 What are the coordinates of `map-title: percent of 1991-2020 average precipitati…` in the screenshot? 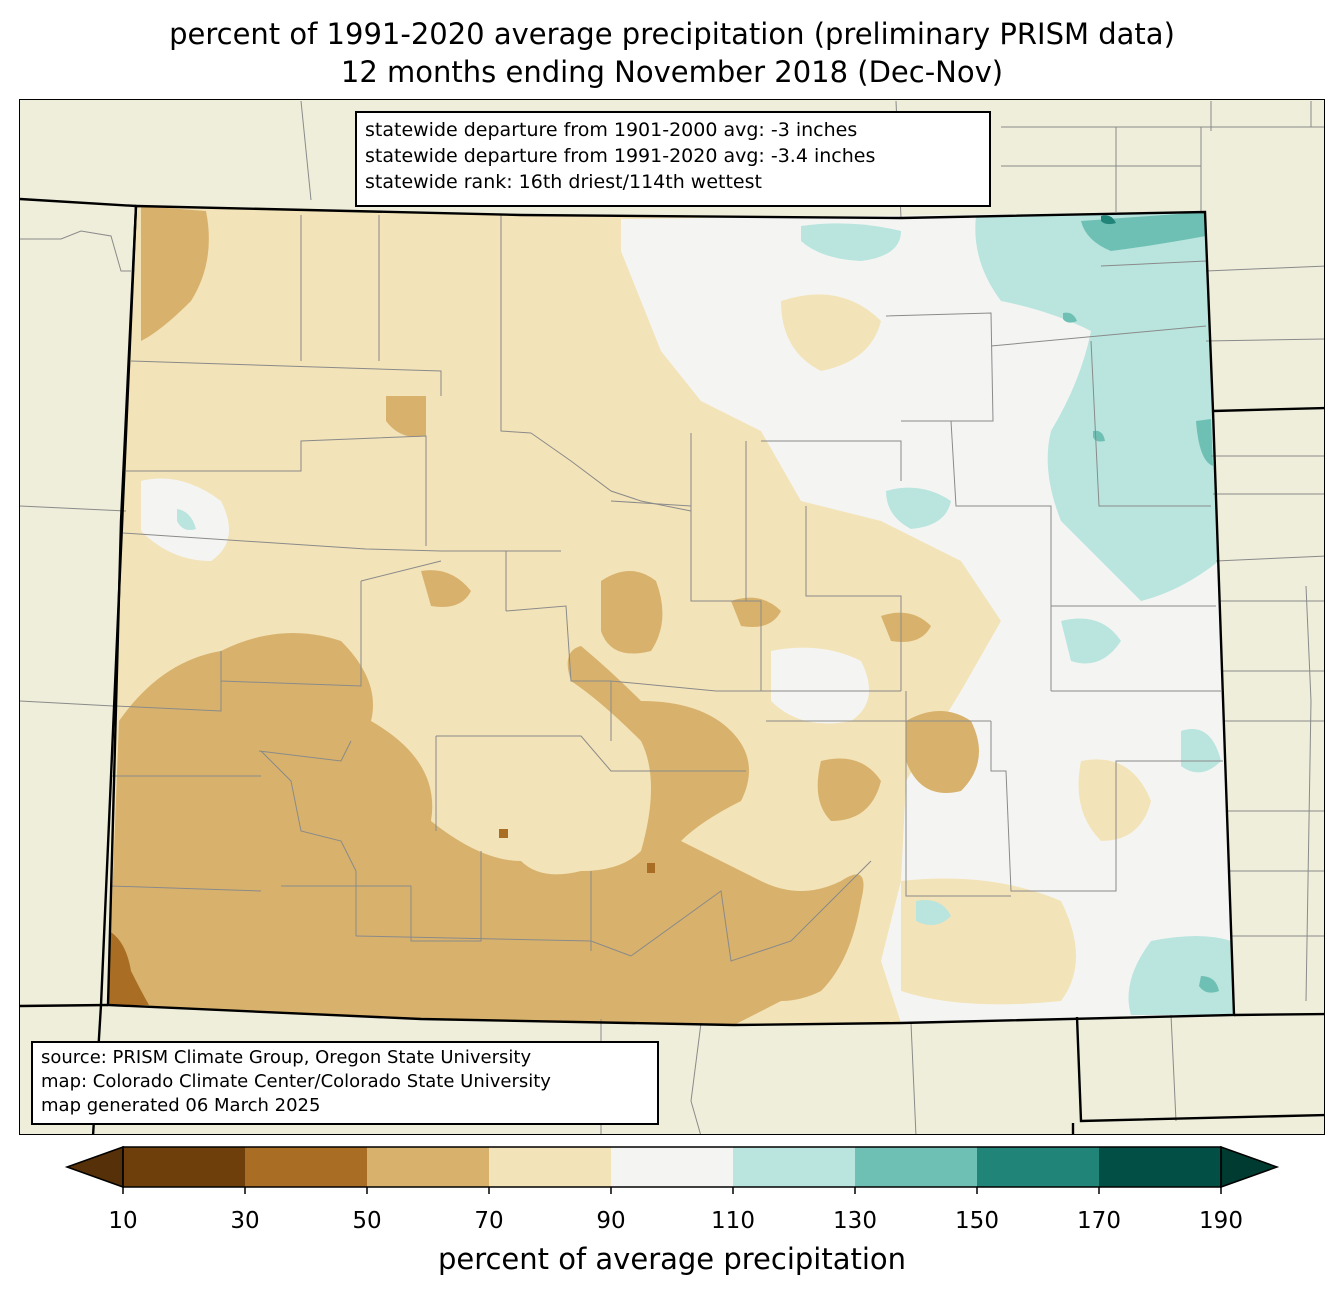 It's located at (672, 34).